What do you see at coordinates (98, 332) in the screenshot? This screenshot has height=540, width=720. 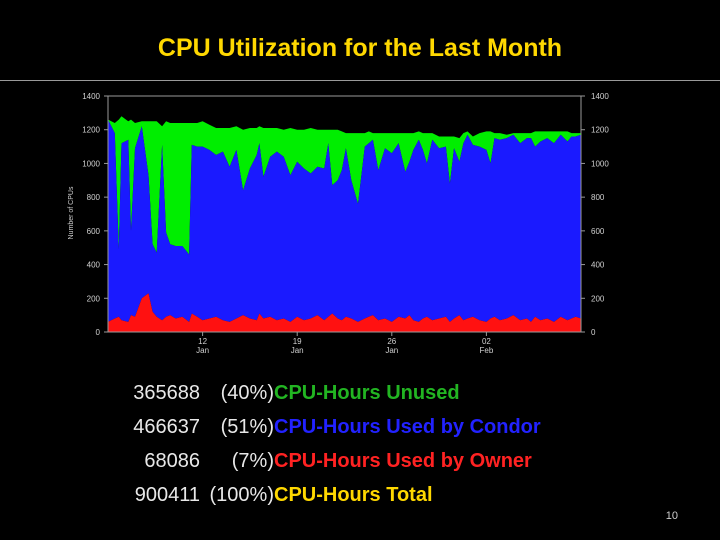 I see `y-tick-label-left: 0` at bounding box center [98, 332].